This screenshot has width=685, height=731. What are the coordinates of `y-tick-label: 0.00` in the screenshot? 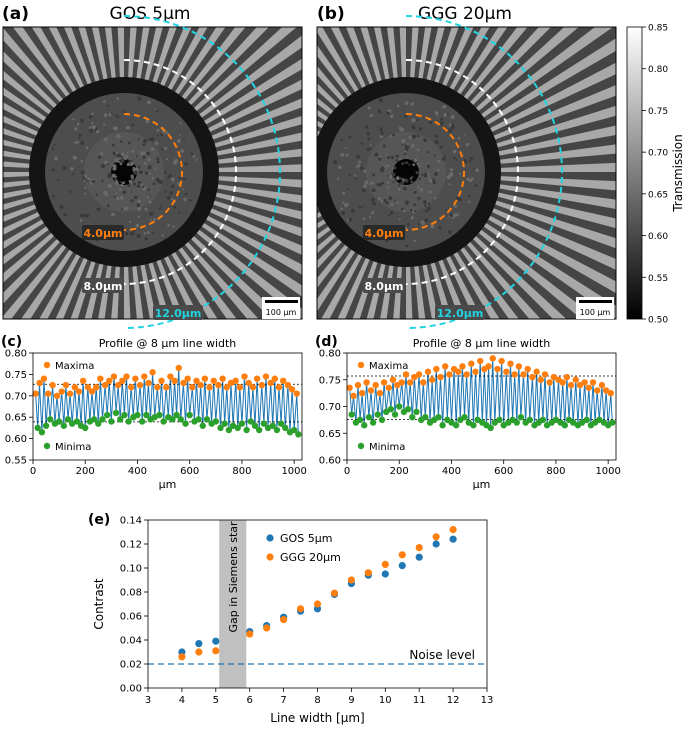 It's located at (131, 689).